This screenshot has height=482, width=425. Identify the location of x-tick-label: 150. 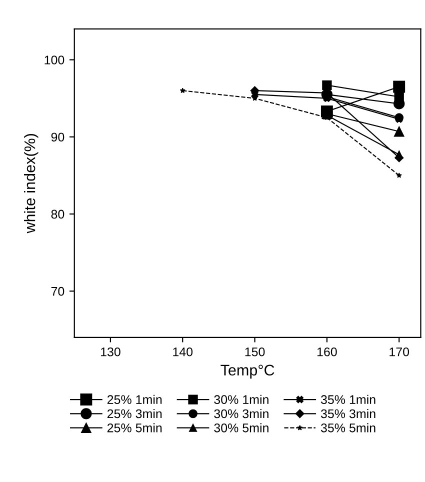
(255, 351).